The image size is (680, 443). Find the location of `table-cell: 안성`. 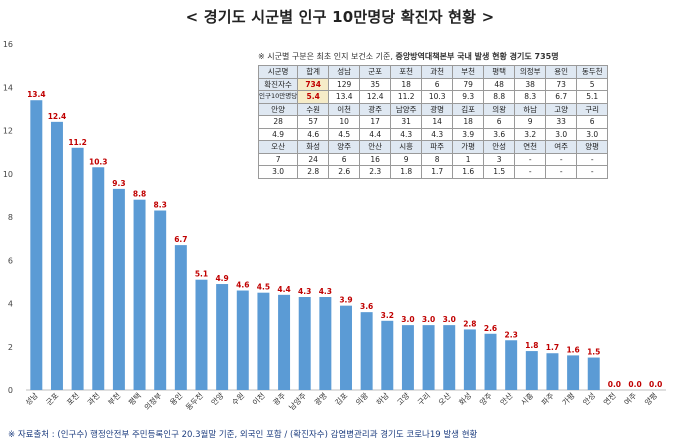

table-cell: 안성 is located at coordinates (499, 147).